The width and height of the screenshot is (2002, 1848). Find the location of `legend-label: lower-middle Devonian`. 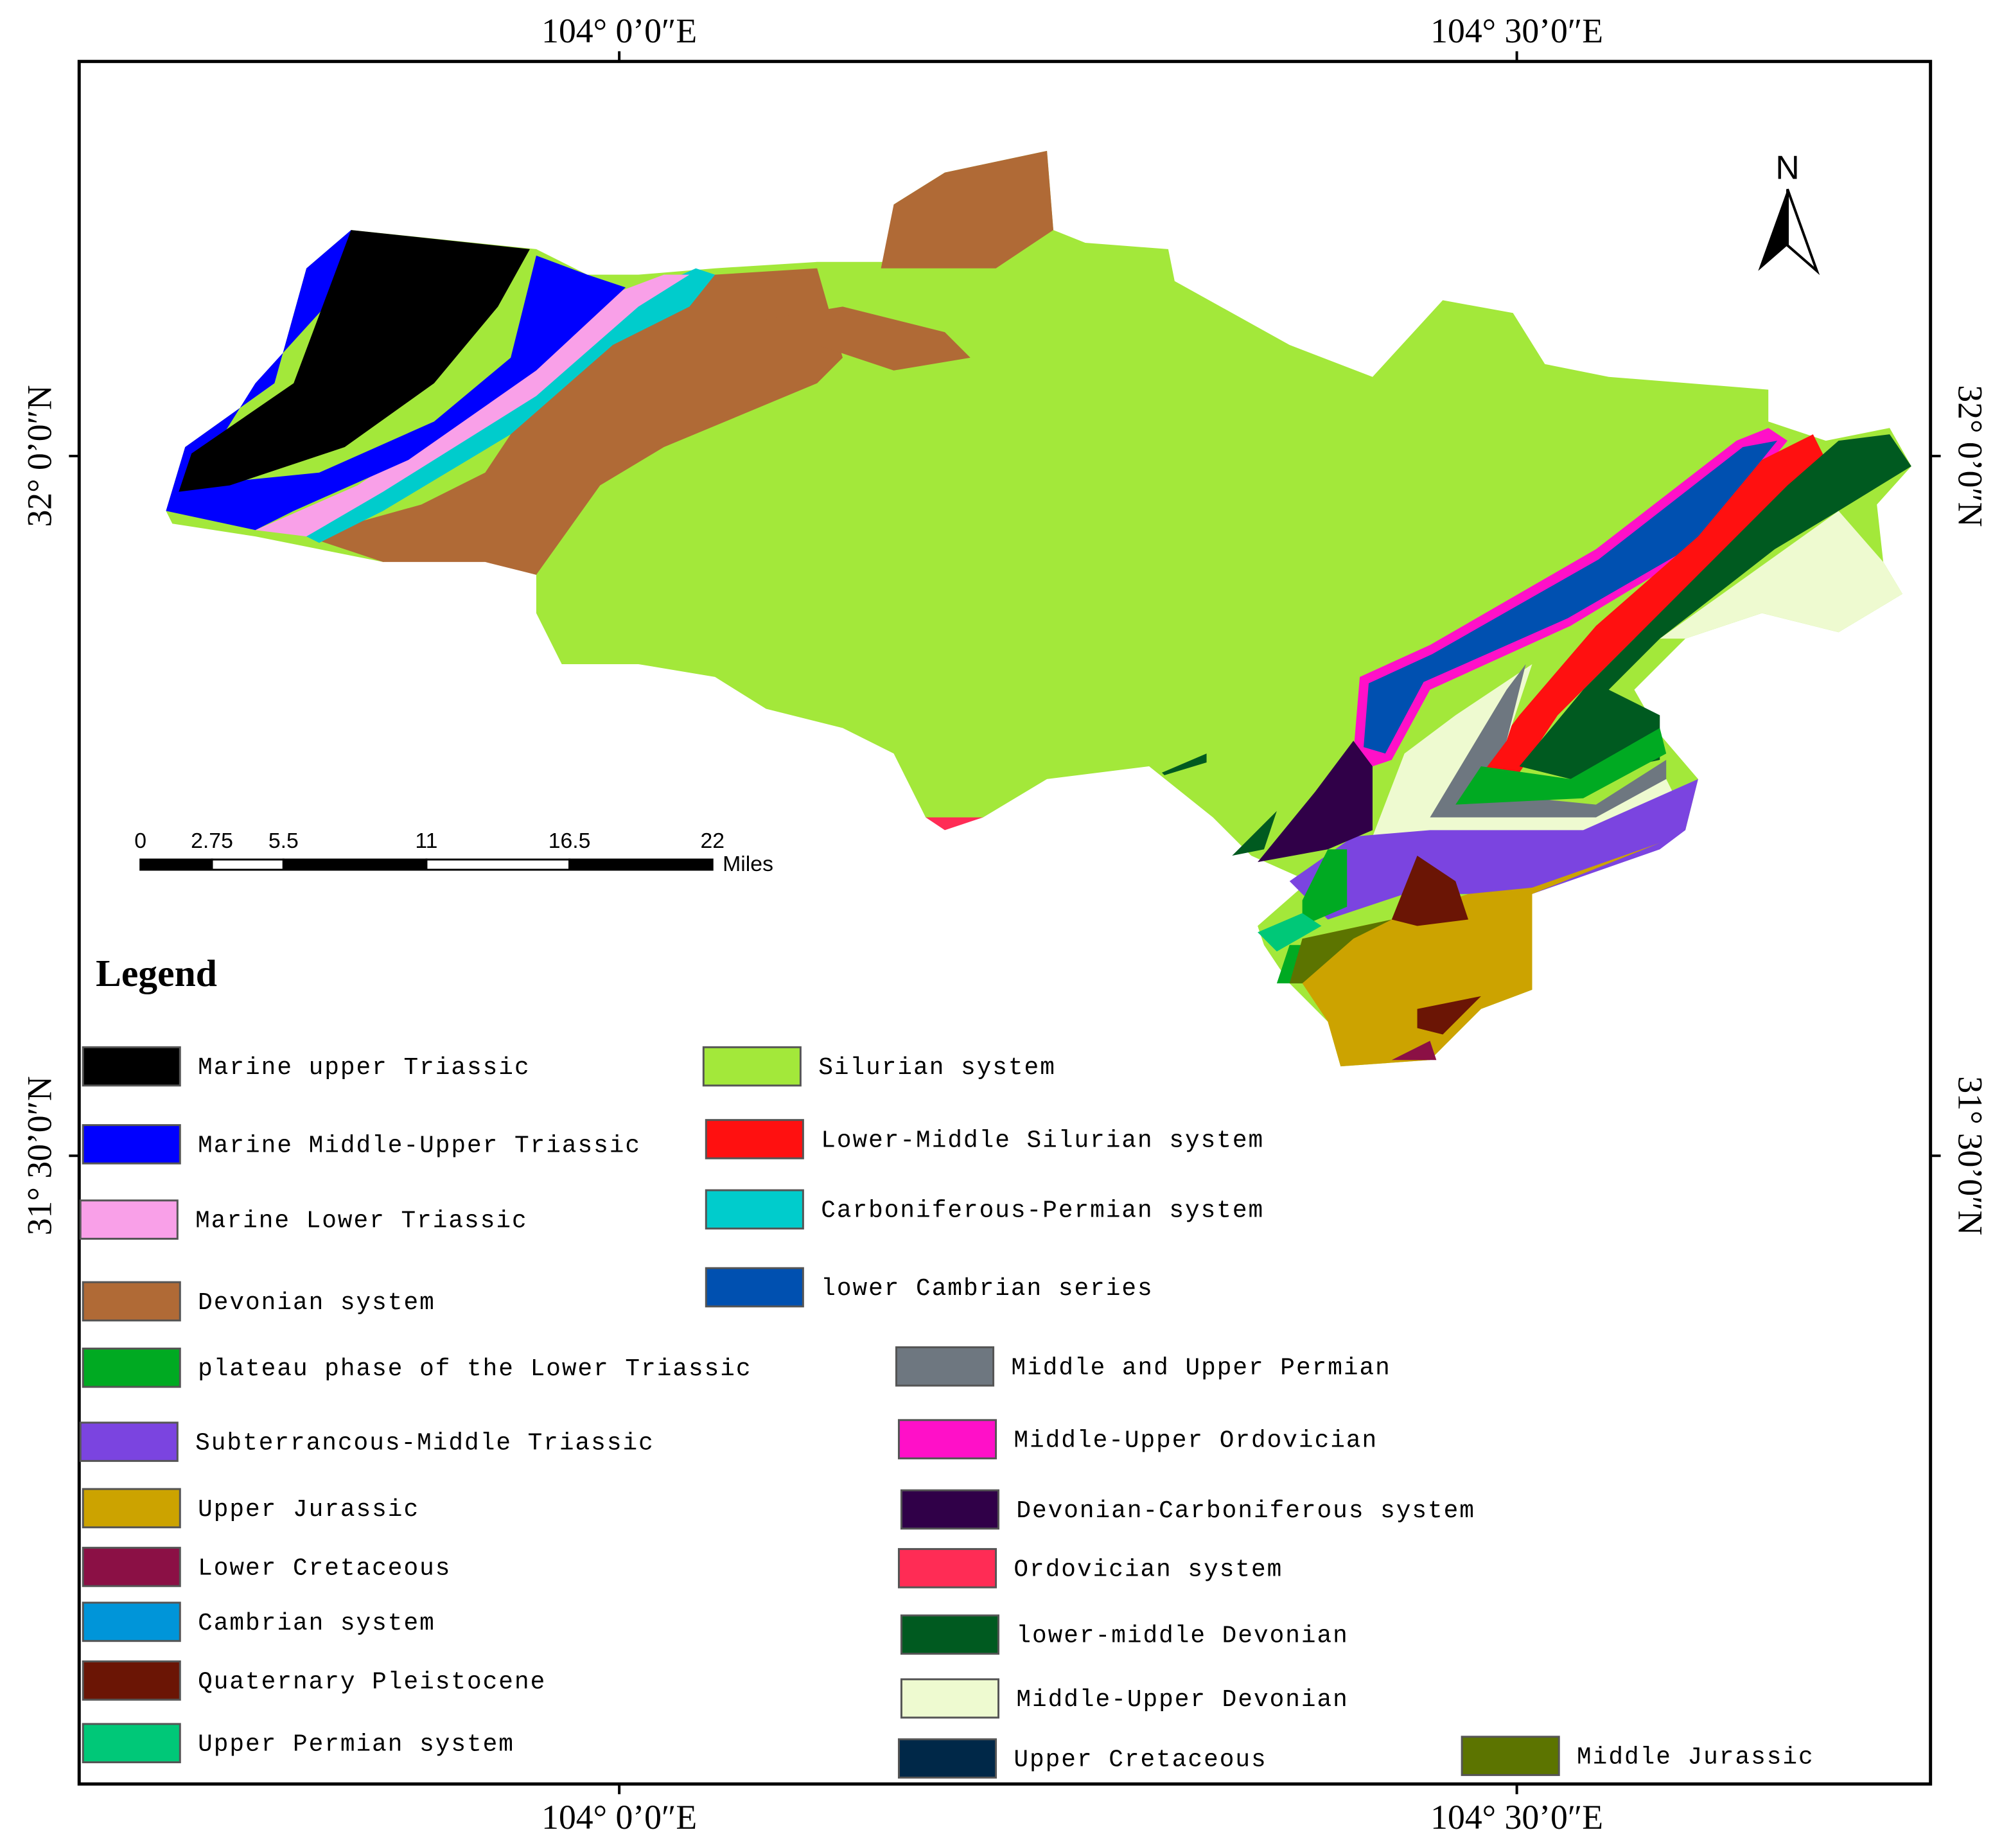

legend-label: lower-middle Devonian is located at coordinates (1182, 1636).